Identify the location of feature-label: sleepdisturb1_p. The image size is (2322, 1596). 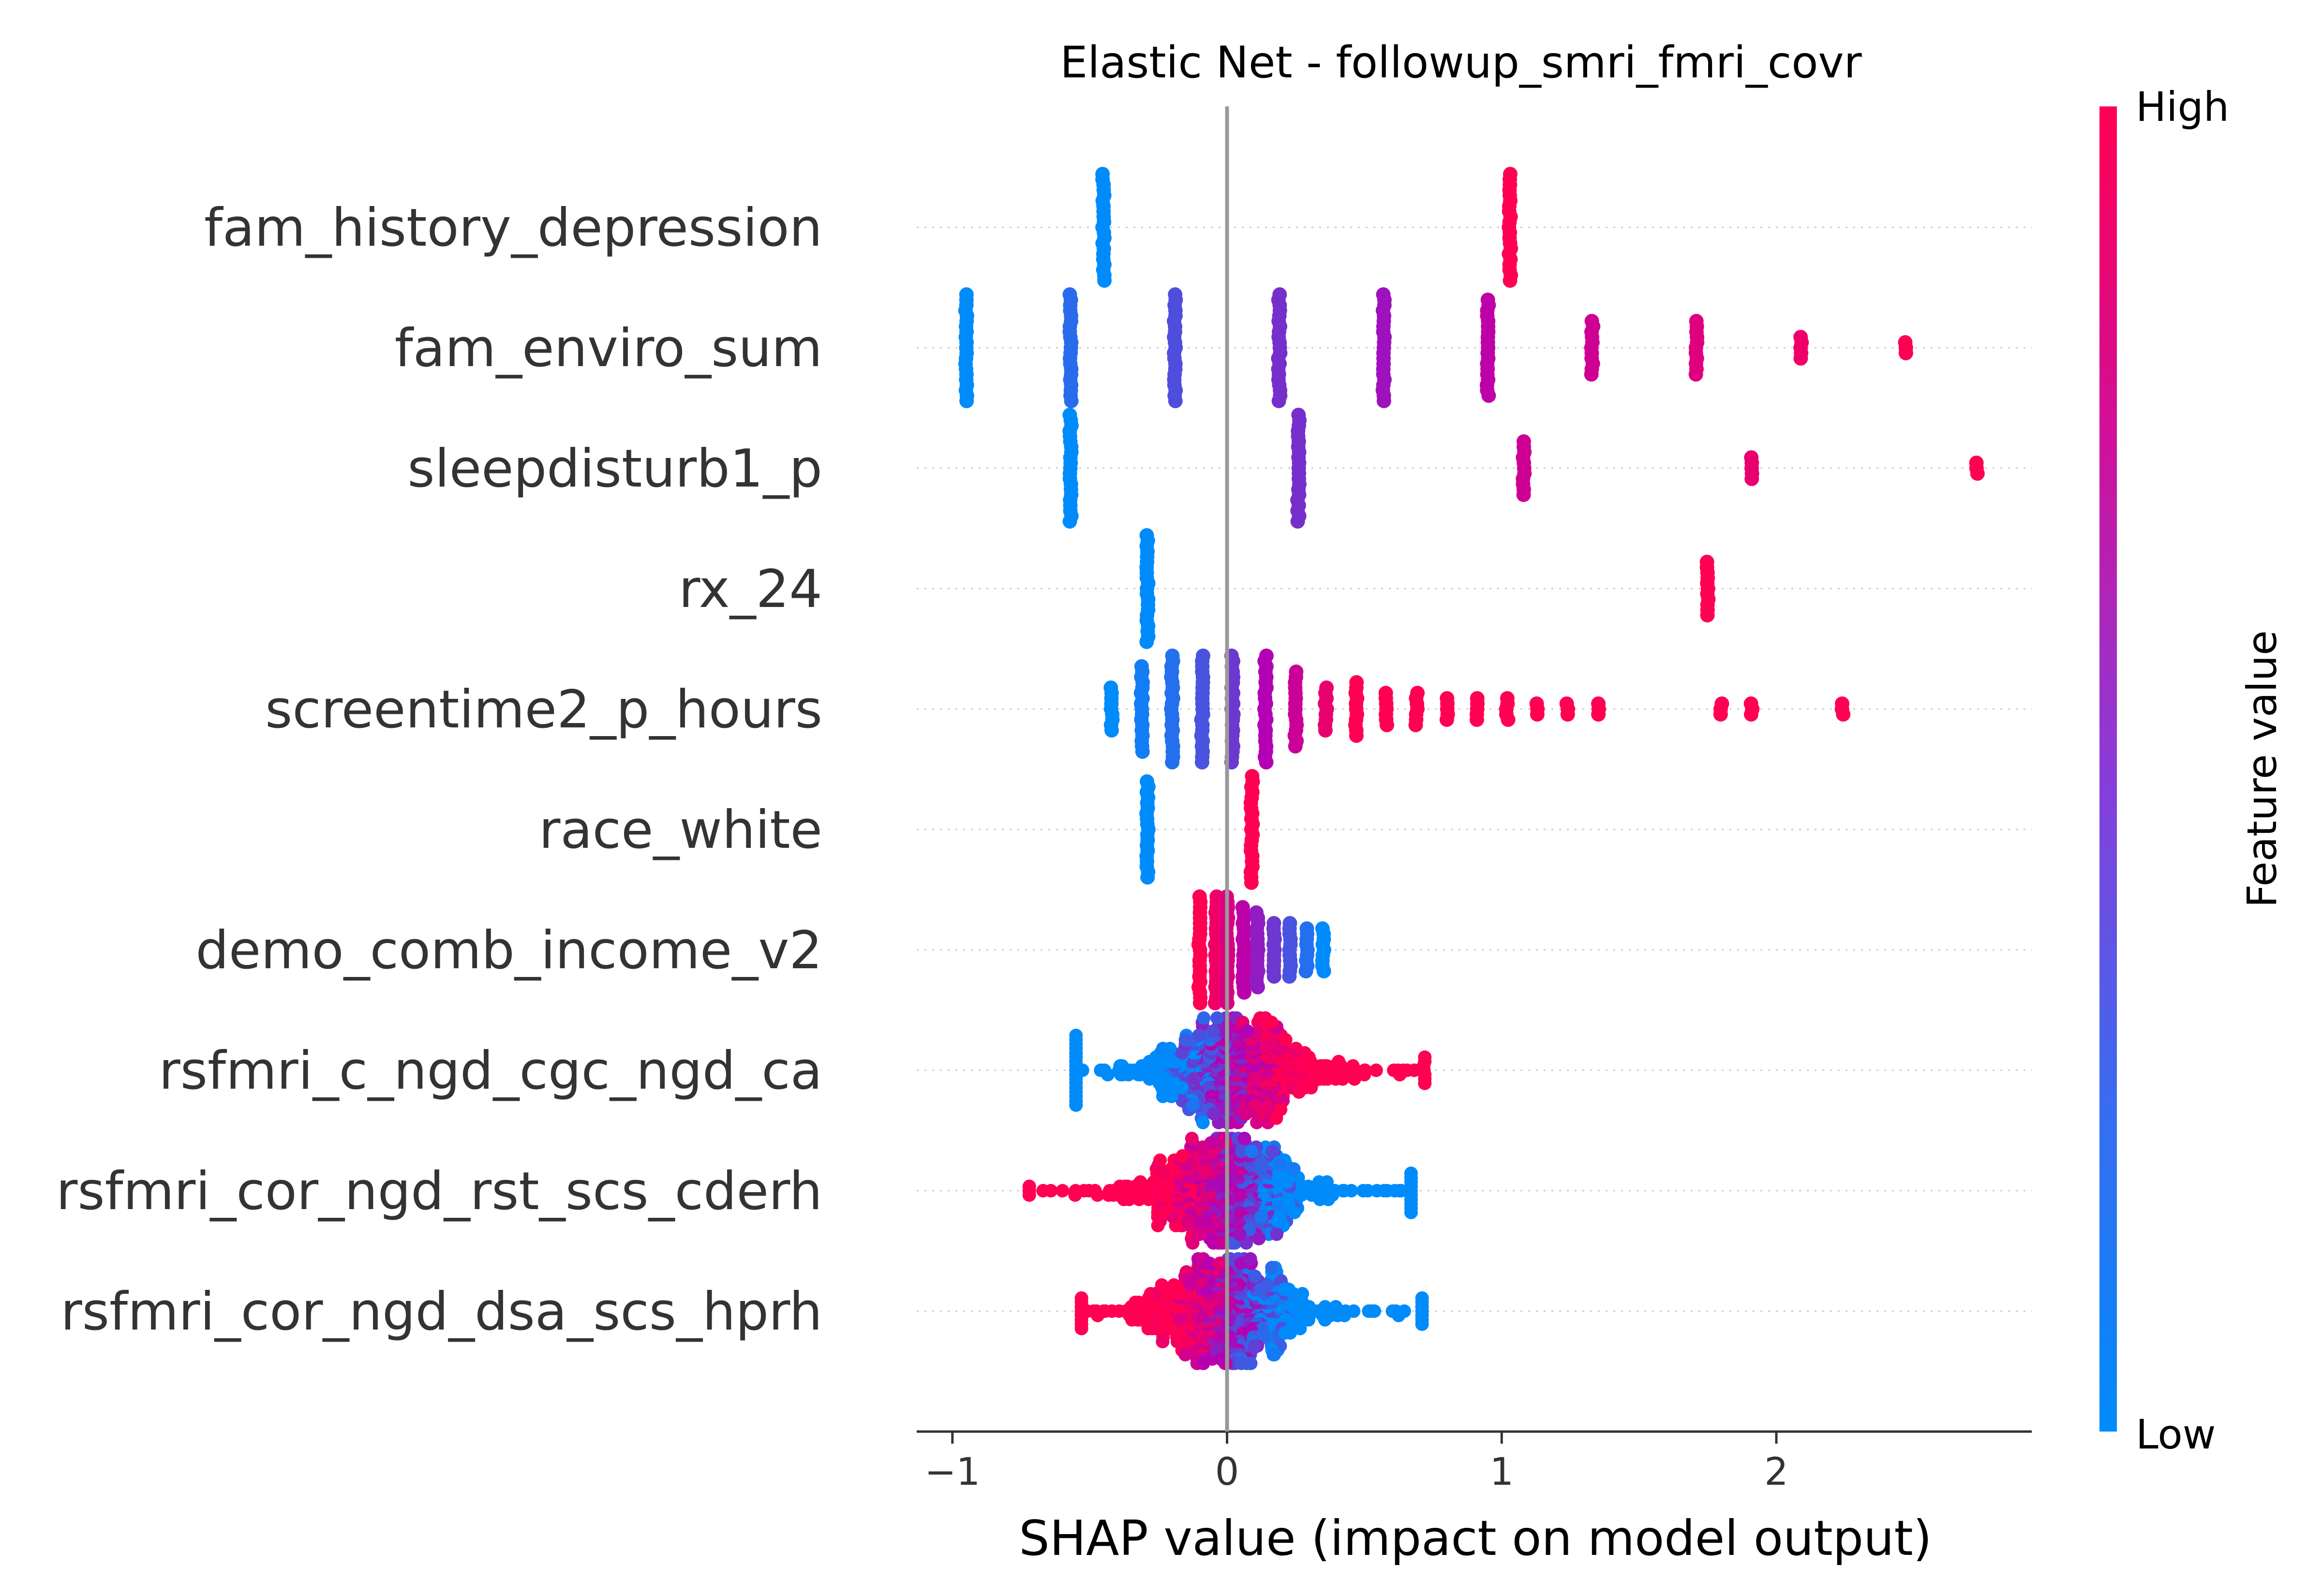
(614, 469).